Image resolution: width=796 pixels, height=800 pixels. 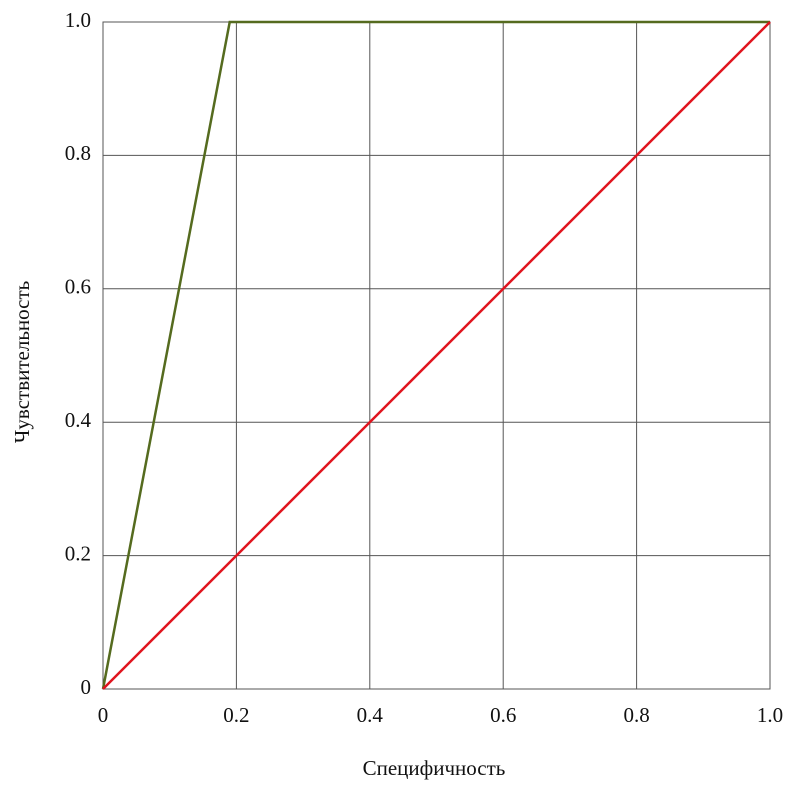 What do you see at coordinates (770, 715) in the screenshot?
I see `x-tick-label: 1.0` at bounding box center [770, 715].